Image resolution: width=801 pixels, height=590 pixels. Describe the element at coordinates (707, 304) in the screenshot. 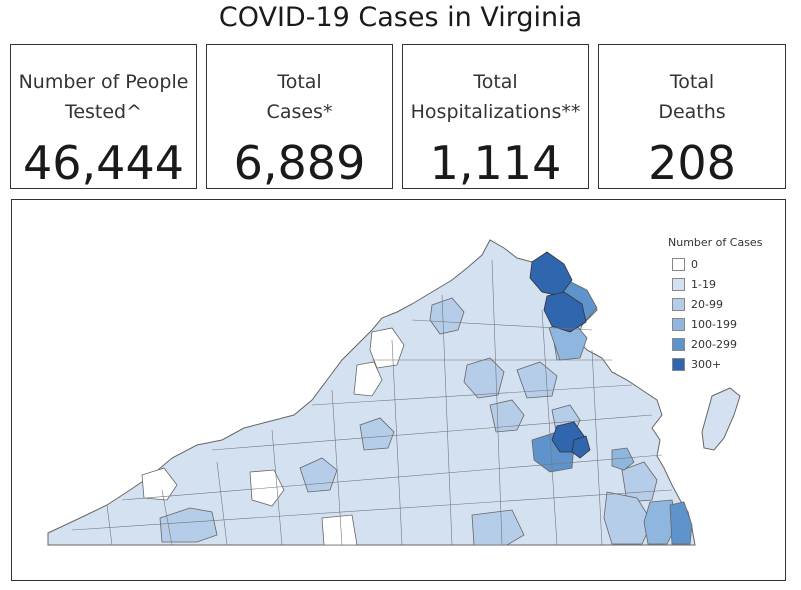

I see `legend-label-20-99: 20-99` at that location.